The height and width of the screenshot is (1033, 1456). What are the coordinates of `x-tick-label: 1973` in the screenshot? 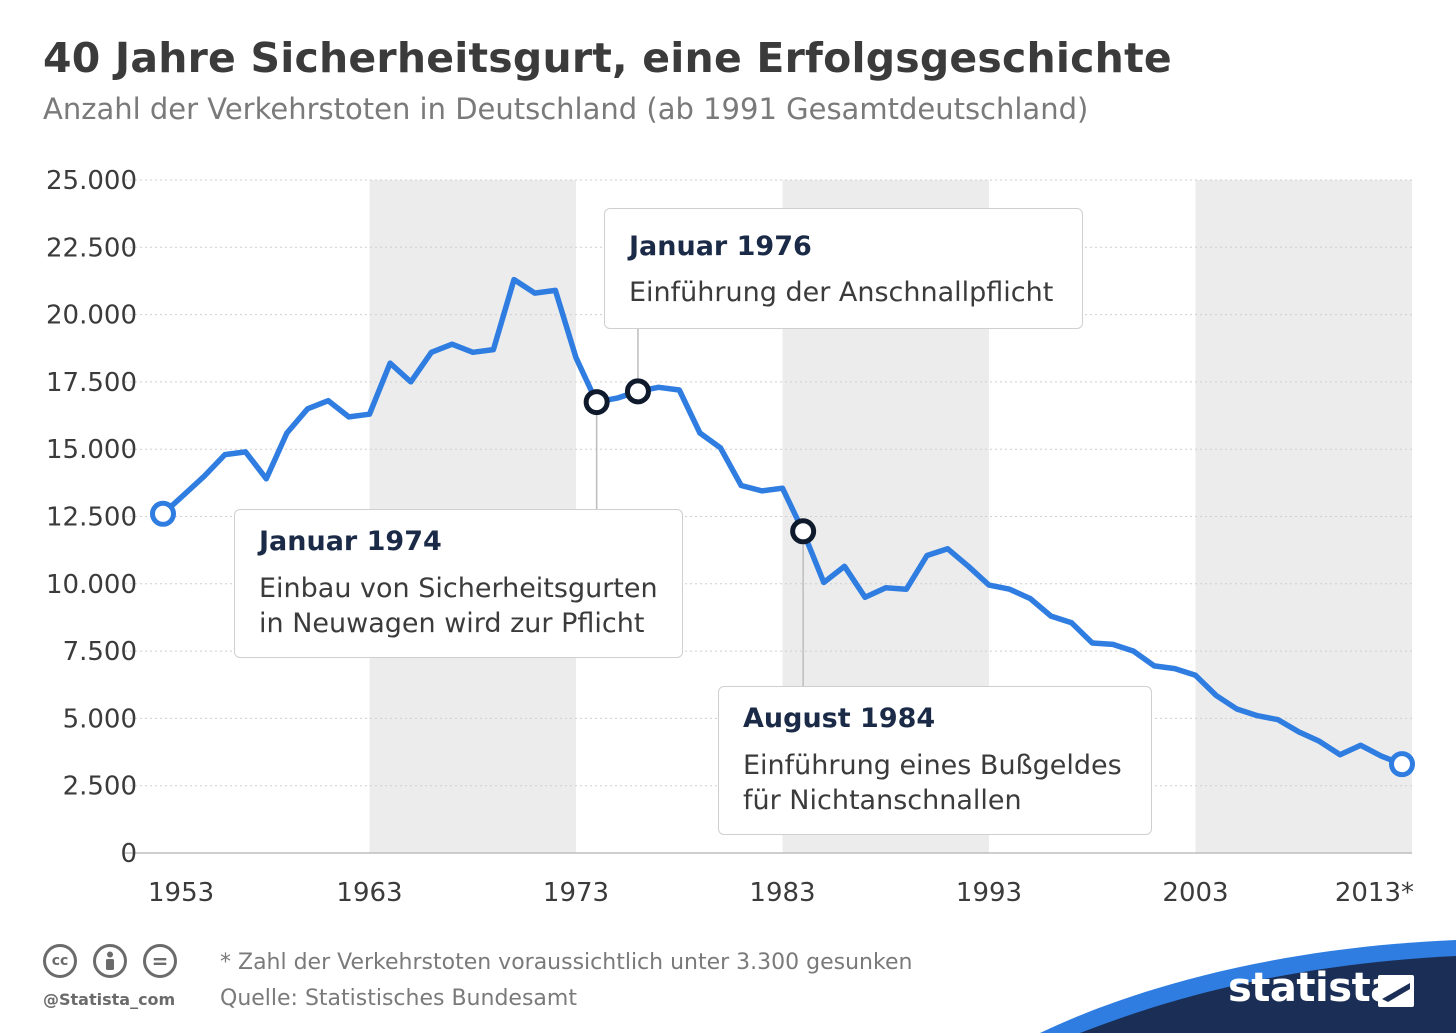 It's located at (576, 893).